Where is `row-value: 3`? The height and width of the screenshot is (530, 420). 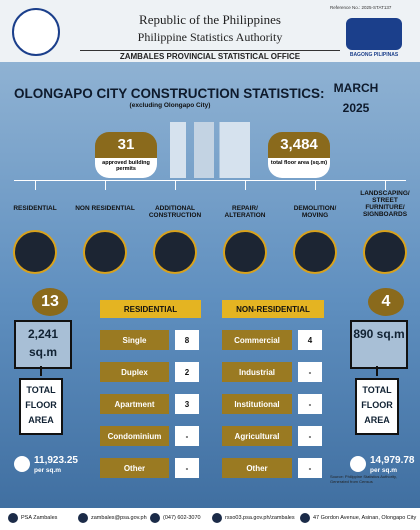
row-value: 3 is located at coordinates (187, 404).